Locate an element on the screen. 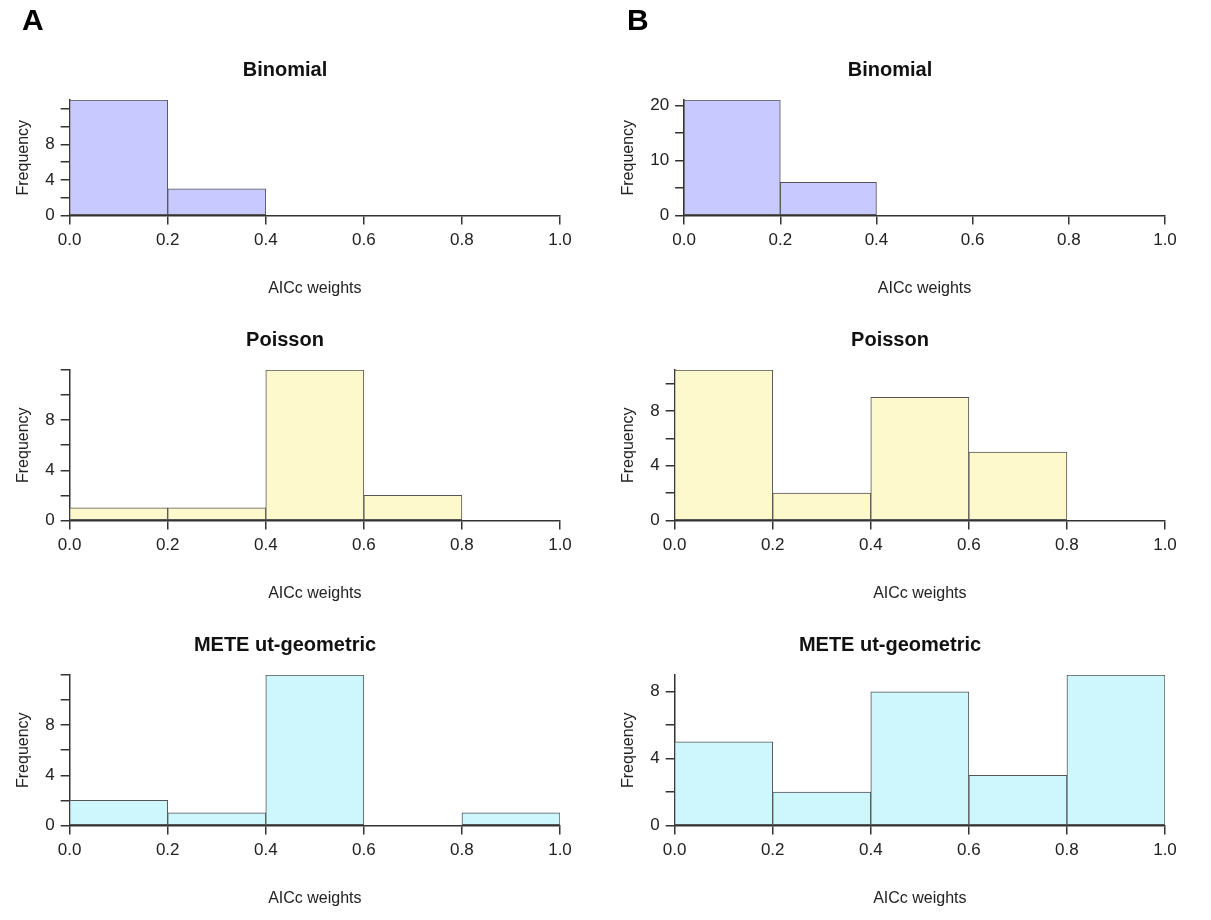  text: A is located at coordinates (33, 20).